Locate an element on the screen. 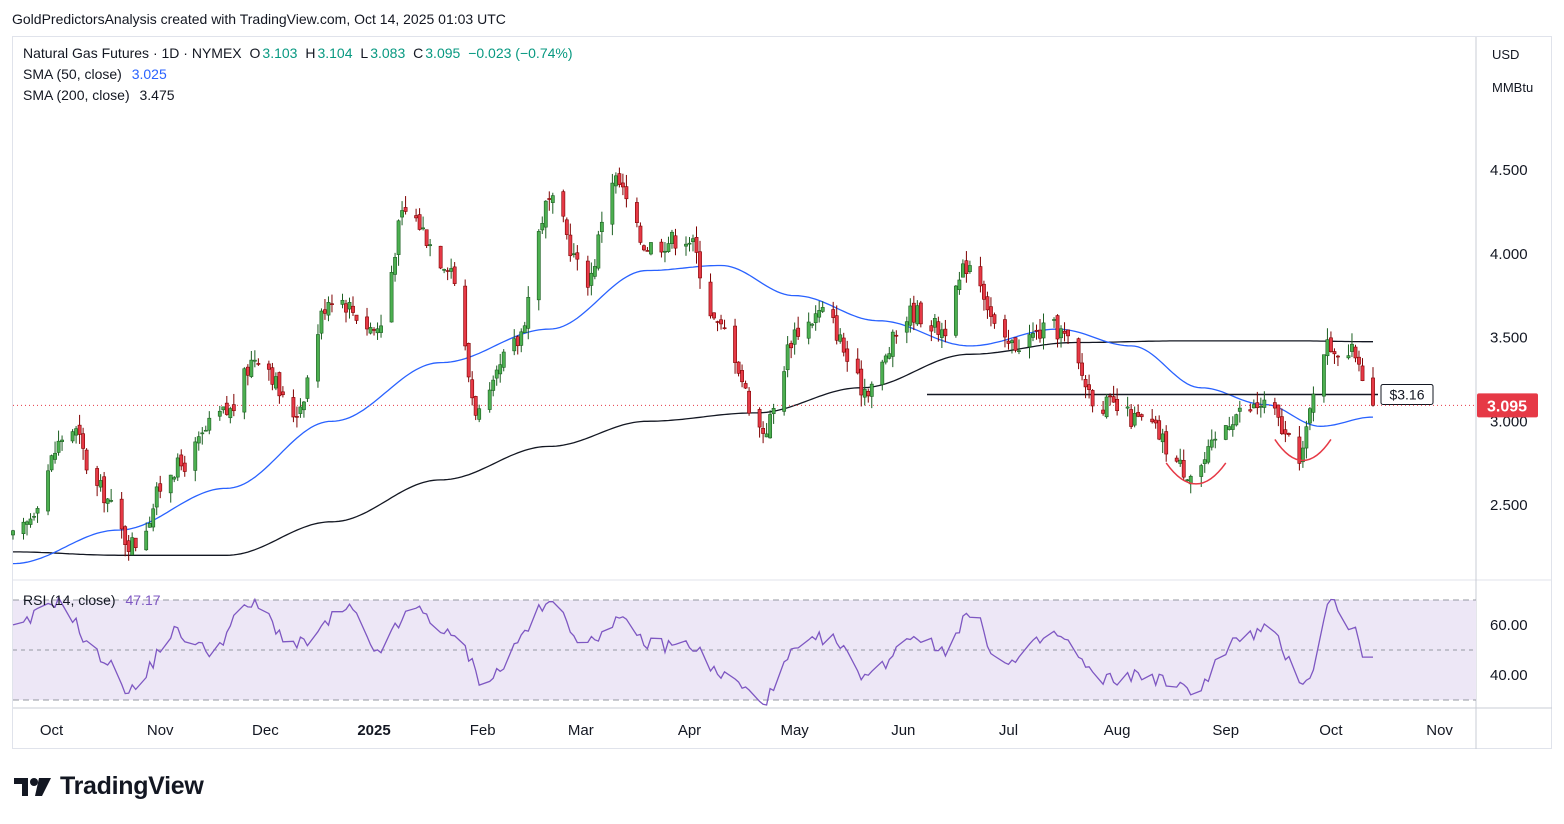 Image resolution: width=1564 pixels, height=824 pixels. last-price-badge-label: 3.095 is located at coordinates (1507, 406).